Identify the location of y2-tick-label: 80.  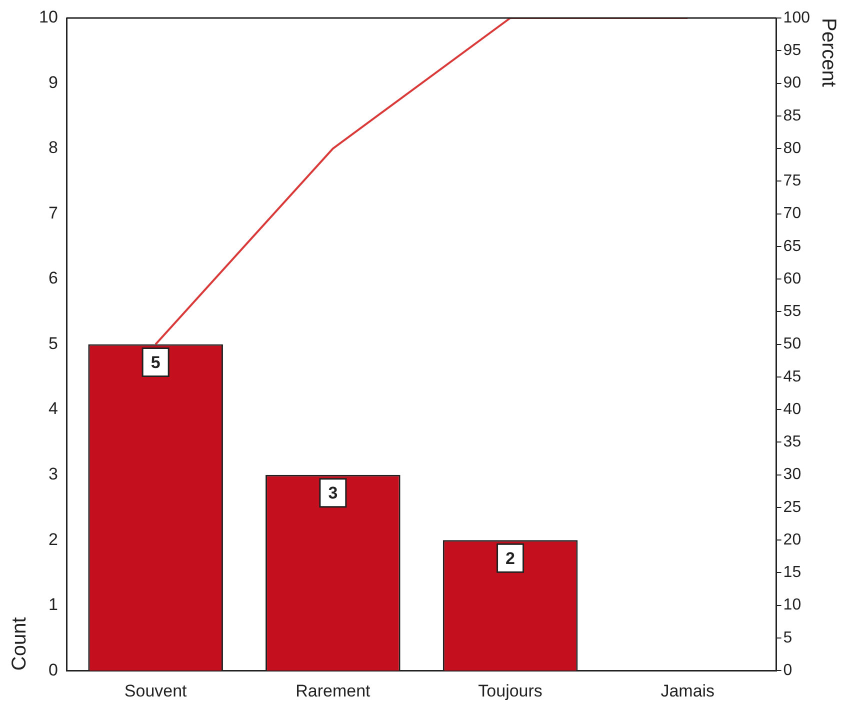
(792, 148).